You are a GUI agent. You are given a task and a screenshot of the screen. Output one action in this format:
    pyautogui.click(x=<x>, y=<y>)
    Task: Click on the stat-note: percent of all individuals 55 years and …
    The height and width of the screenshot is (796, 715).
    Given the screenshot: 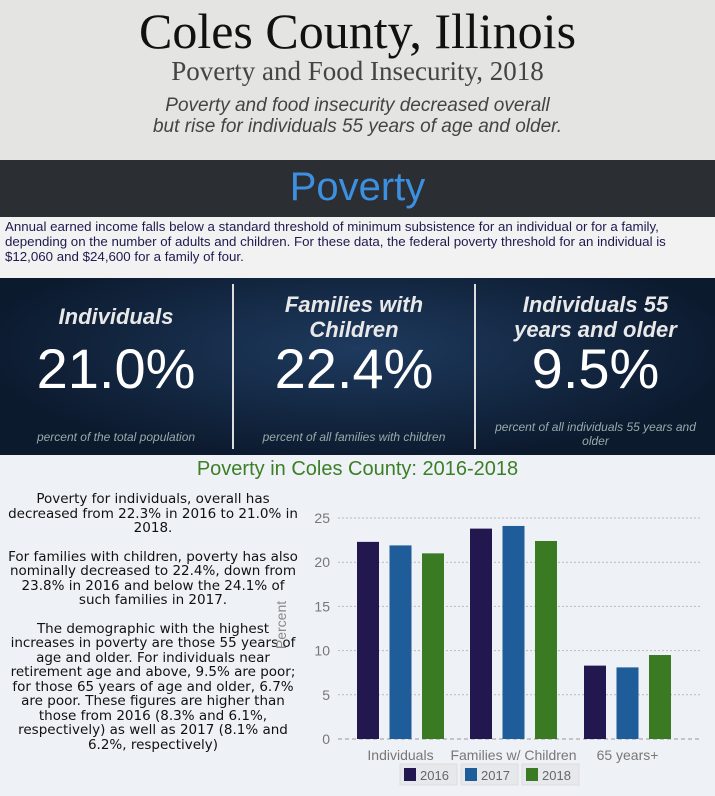 What is the action you would take?
    pyautogui.click(x=595, y=434)
    